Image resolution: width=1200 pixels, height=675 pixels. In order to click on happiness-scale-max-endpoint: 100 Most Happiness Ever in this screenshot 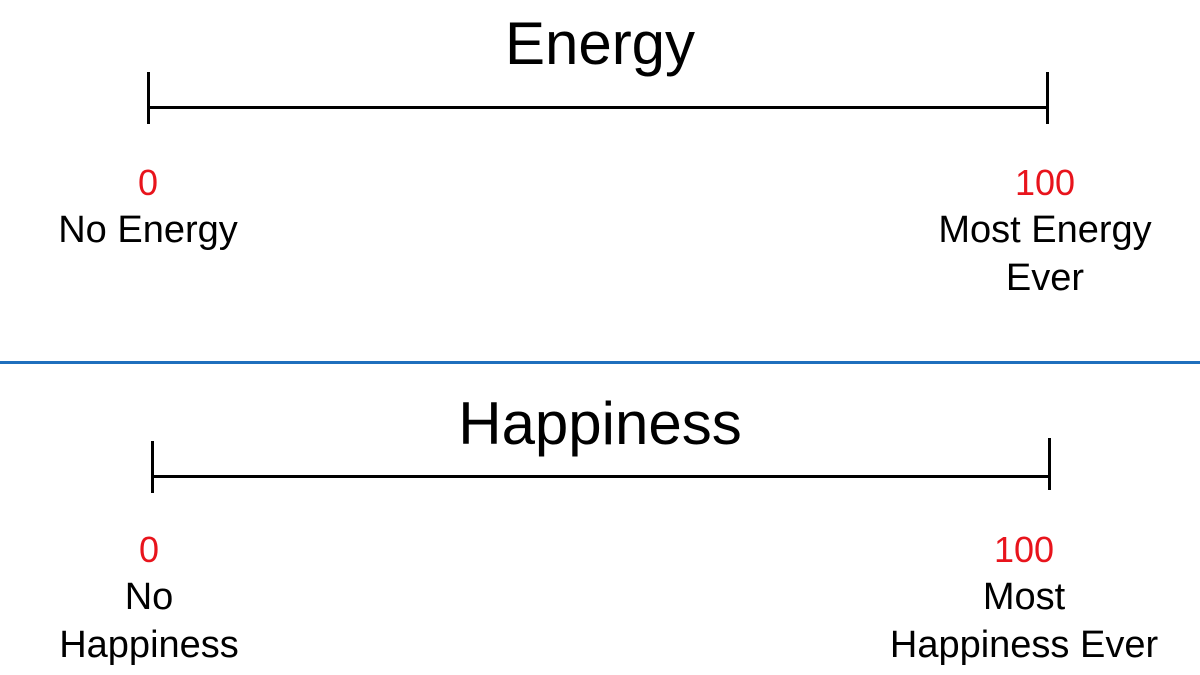, I will do `click(1024, 598)`.